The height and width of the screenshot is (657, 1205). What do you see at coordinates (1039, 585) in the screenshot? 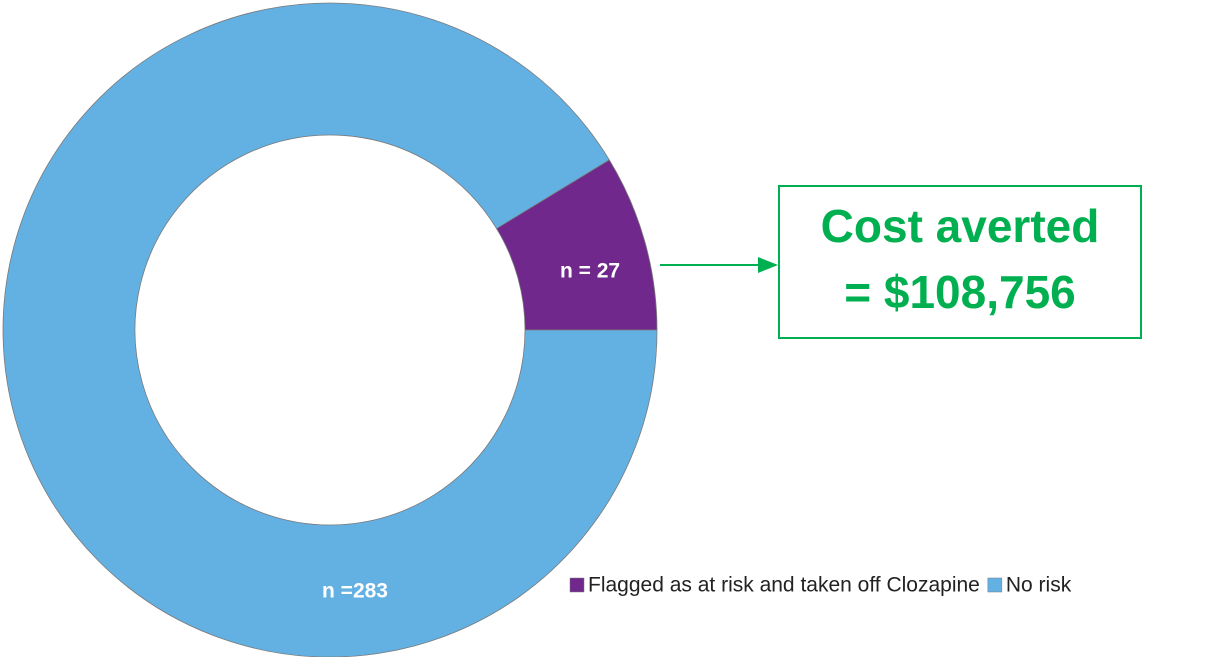
I see `legend-label: No risk` at bounding box center [1039, 585].